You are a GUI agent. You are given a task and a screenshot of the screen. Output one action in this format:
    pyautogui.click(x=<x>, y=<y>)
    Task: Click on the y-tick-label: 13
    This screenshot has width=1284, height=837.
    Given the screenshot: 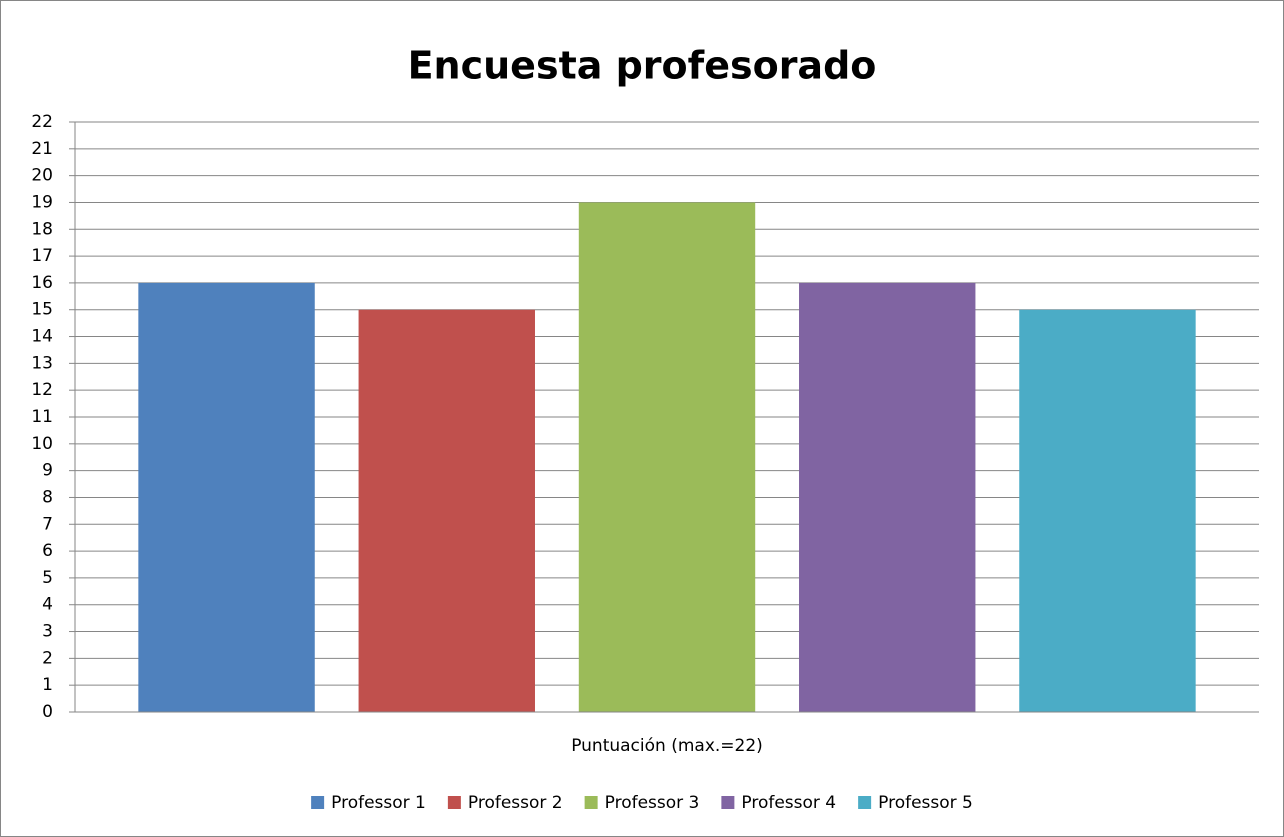 What is the action you would take?
    pyautogui.click(x=42, y=363)
    